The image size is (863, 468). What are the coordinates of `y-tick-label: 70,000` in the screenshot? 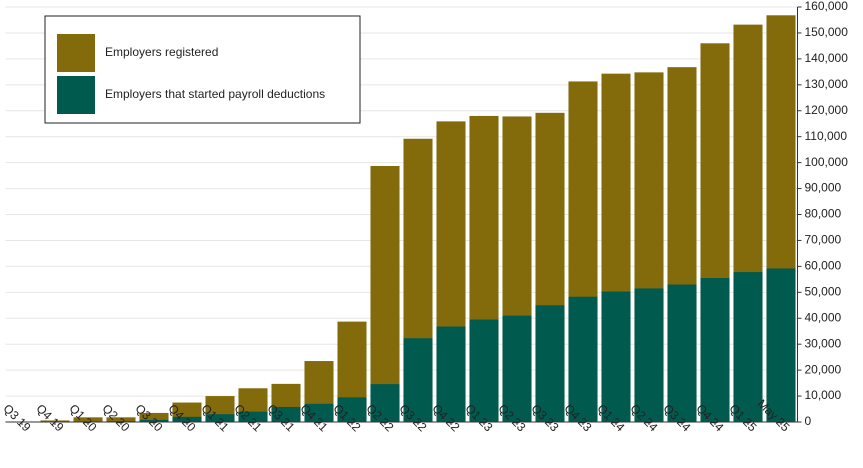 It's located at (823, 240).